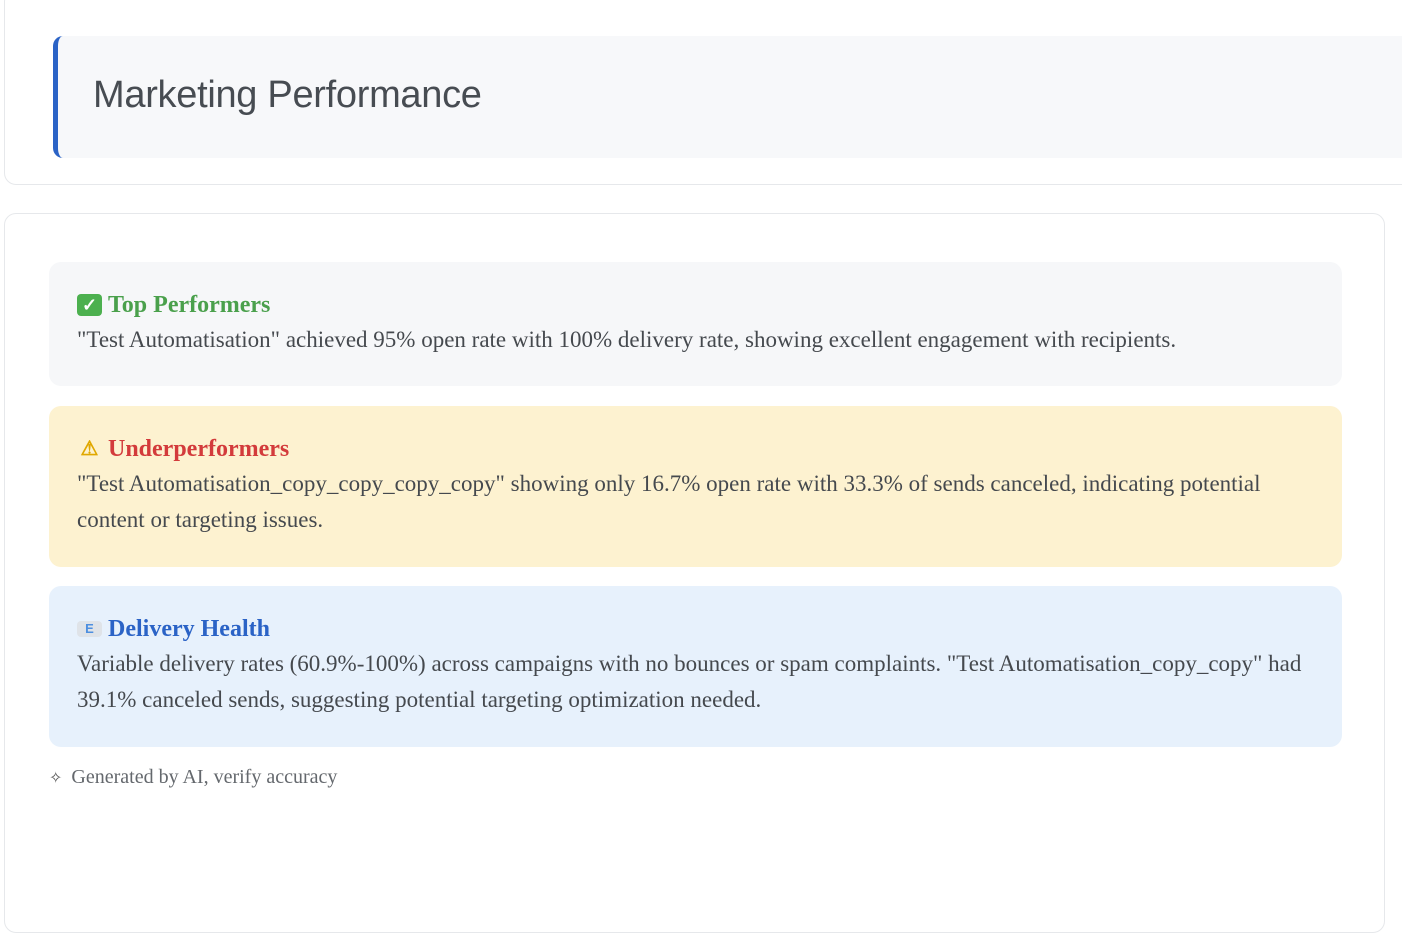 Image resolution: width=1402 pixels, height=933 pixels. I want to click on ai-disclaimer-text: Generated by AI, verify accuracy, so click(204, 777).